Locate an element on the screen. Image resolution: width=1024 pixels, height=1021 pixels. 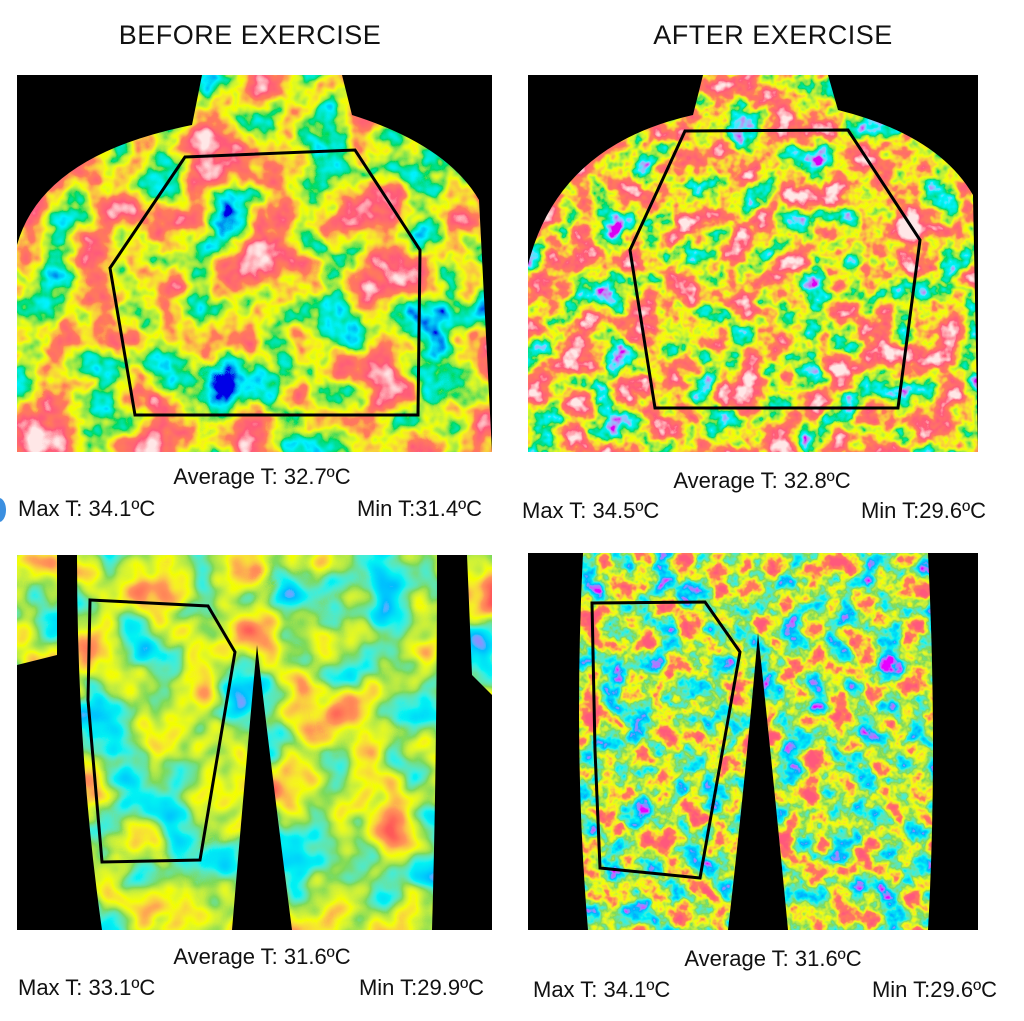
legs-after-min: Min T:29.6ºC is located at coordinates (934, 989).